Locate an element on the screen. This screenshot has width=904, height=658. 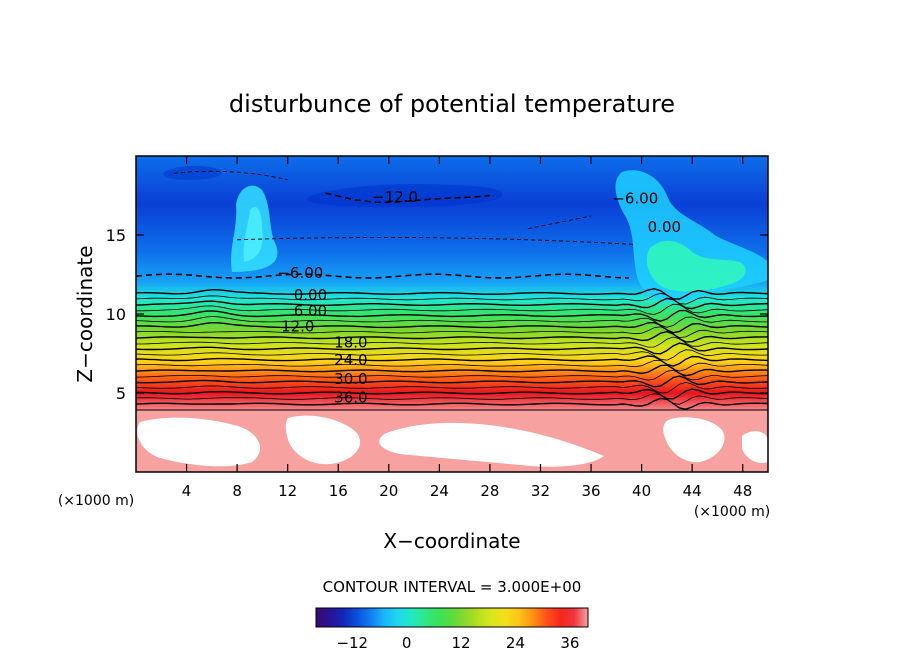
upper-dark-cell is located at coordinates (405, 196).